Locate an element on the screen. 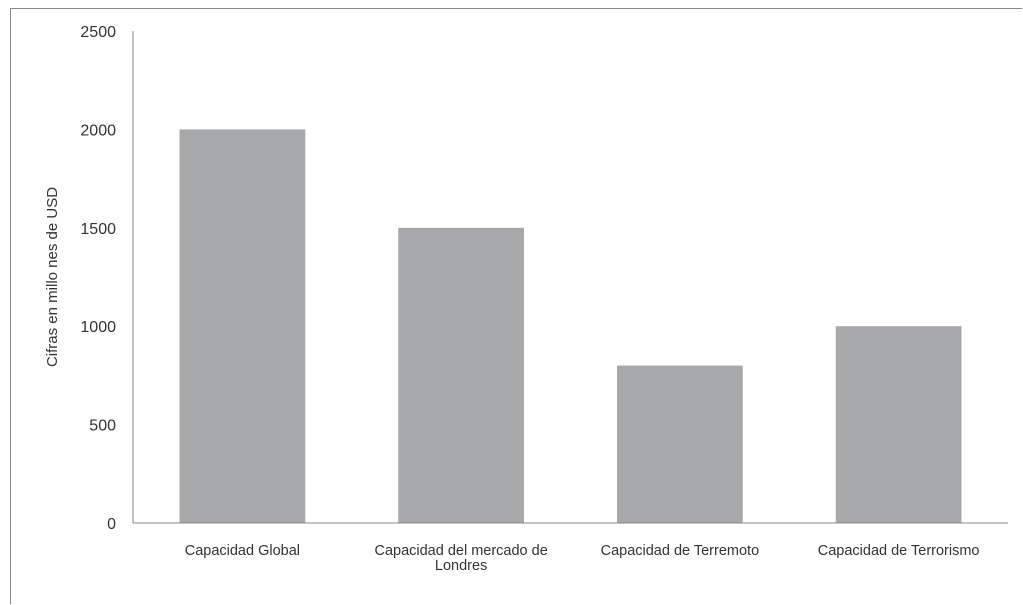  y-tick-label-4: 2000 is located at coordinates (98, 130).